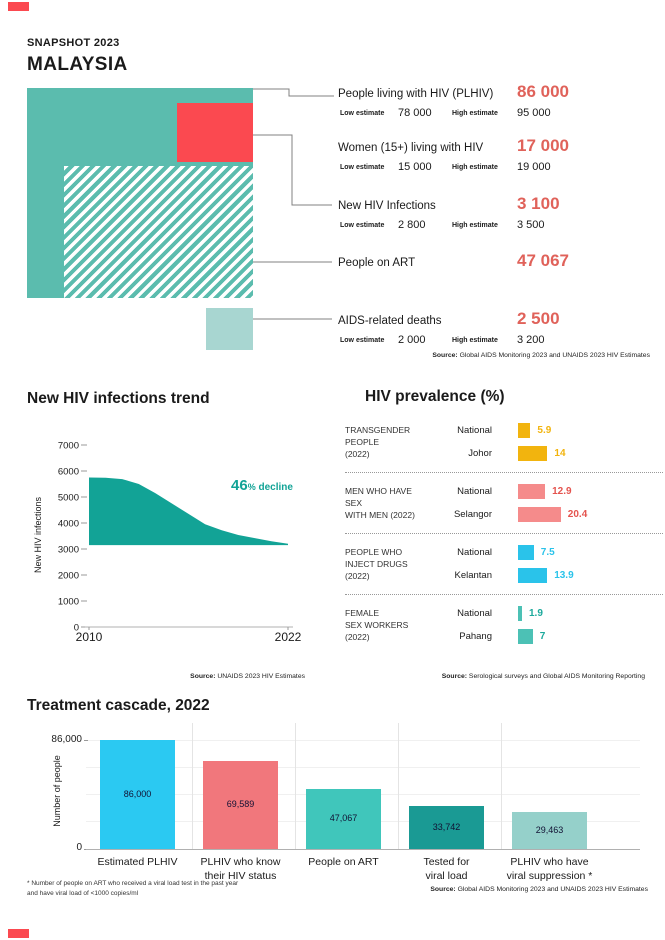 This screenshot has height=940, width=665. Describe the element at coordinates (188, 511) in the screenshot. I see `trend-area` at that location.